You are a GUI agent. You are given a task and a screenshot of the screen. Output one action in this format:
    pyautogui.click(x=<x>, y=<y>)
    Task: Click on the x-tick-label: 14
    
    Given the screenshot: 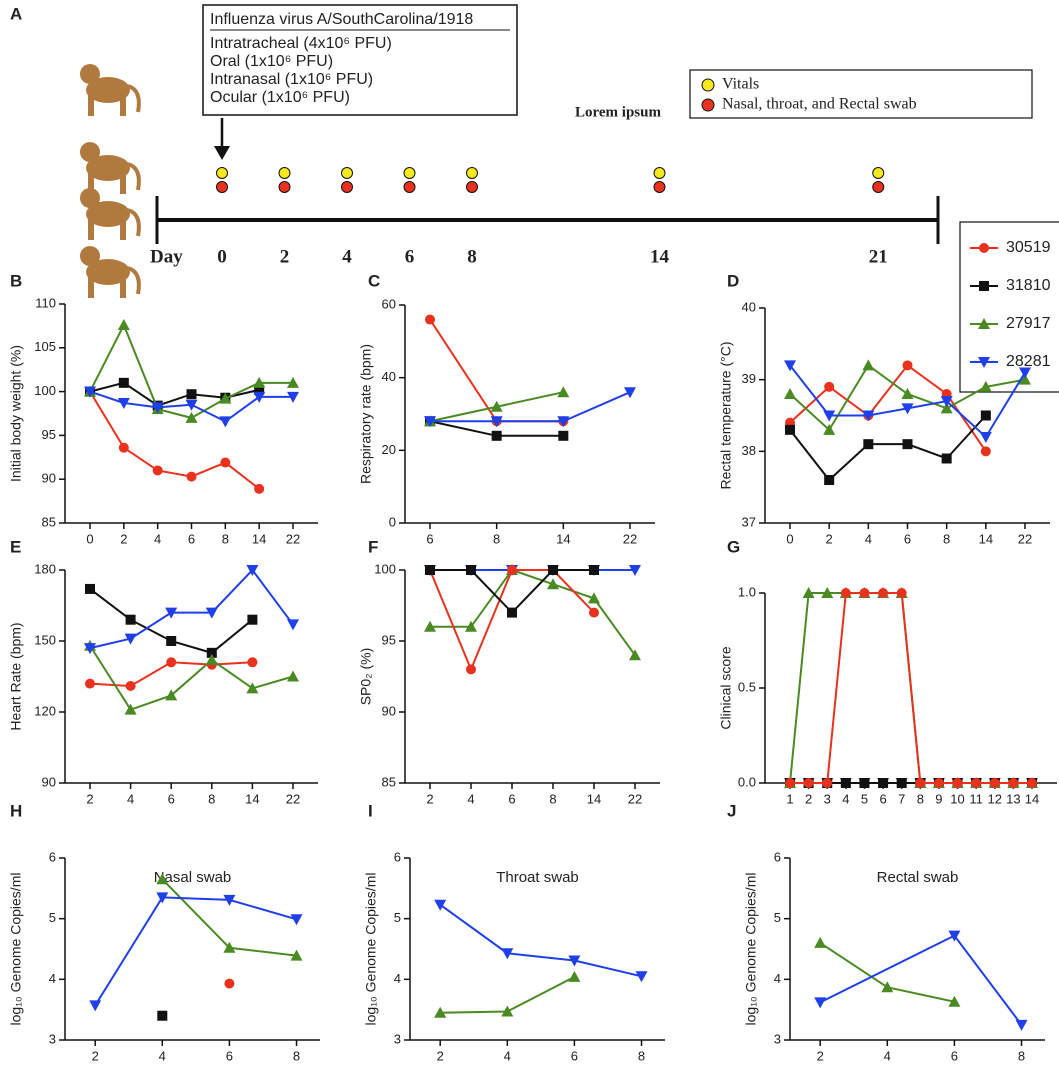 What is the action you would take?
    pyautogui.click(x=986, y=538)
    